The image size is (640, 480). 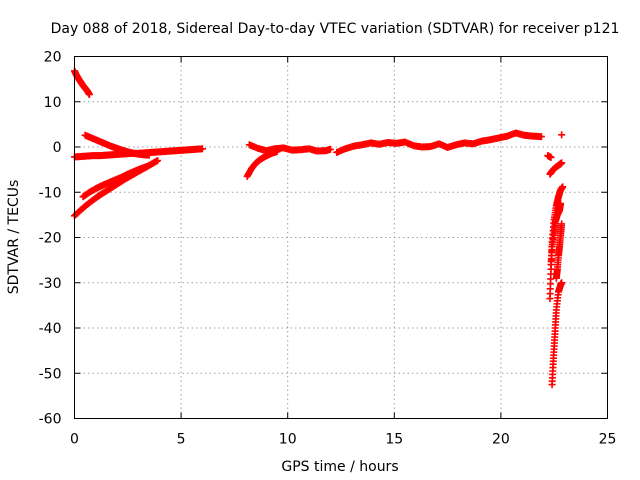 What do you see at coordinates (82, 83) in the screenshot?
I see `series-arc-a` at bounding box center [82, 83].